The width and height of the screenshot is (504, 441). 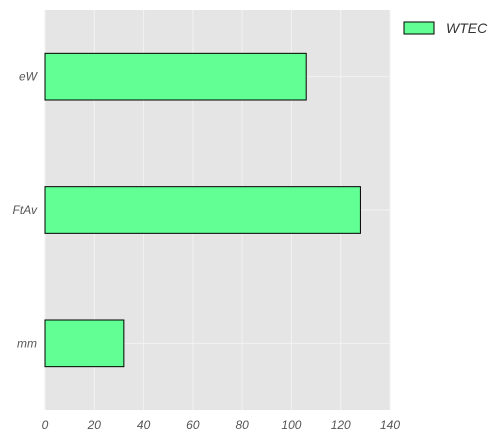 I want to click on x-axis-tick-labels: 0 20 40 60 80 100 120 140, so click(x=221, y=425).